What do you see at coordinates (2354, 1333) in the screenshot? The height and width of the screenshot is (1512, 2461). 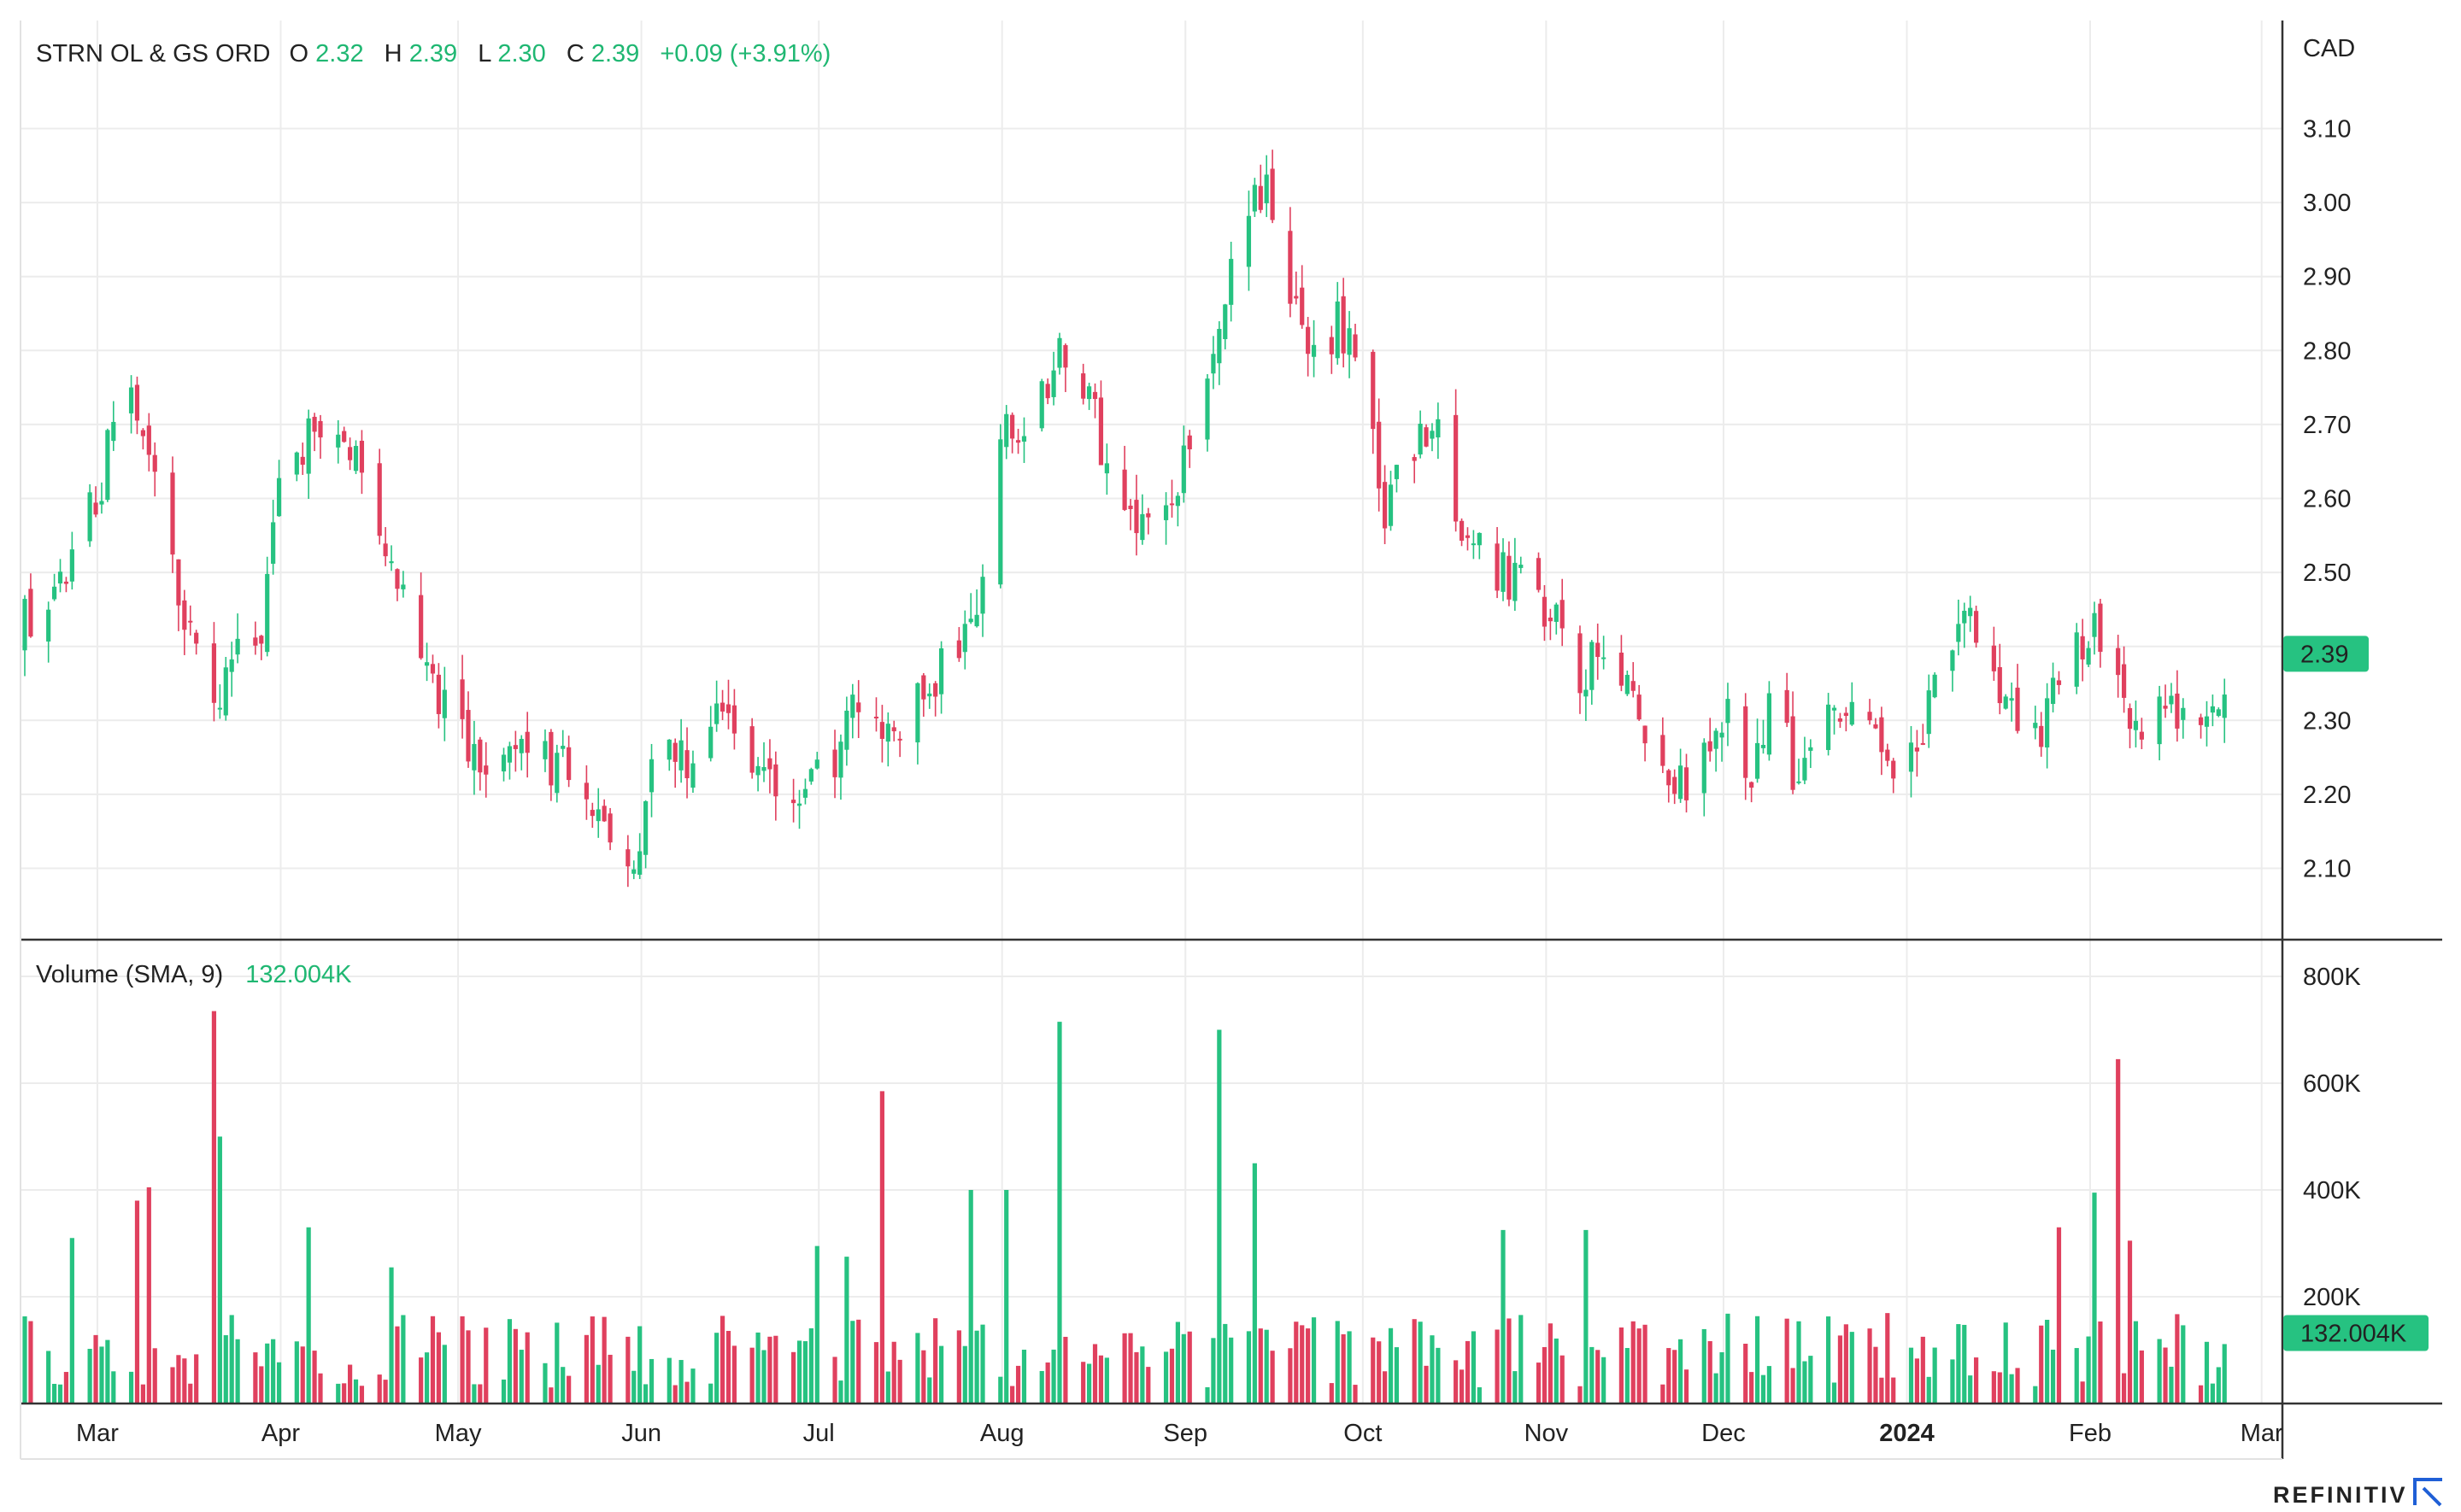 I see `volume-badge-text: 132.004K` at bounding box center [2354, 1333].